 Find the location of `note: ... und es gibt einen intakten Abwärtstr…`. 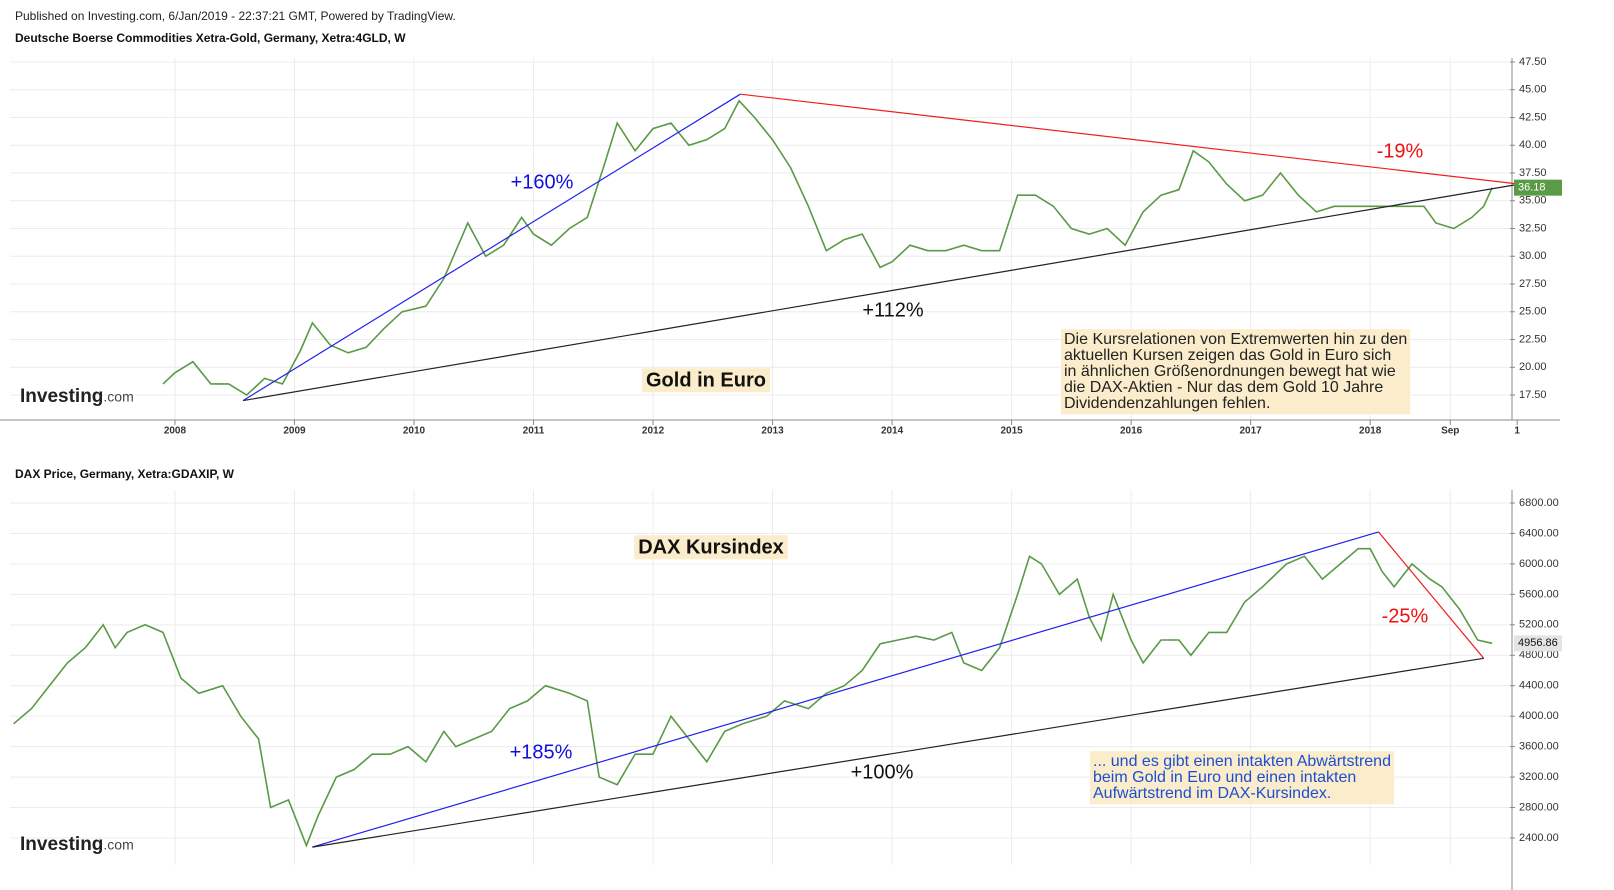

note: ... und es gibt einen intakten Abwärtstr… is located at coordinates (1242, 777).